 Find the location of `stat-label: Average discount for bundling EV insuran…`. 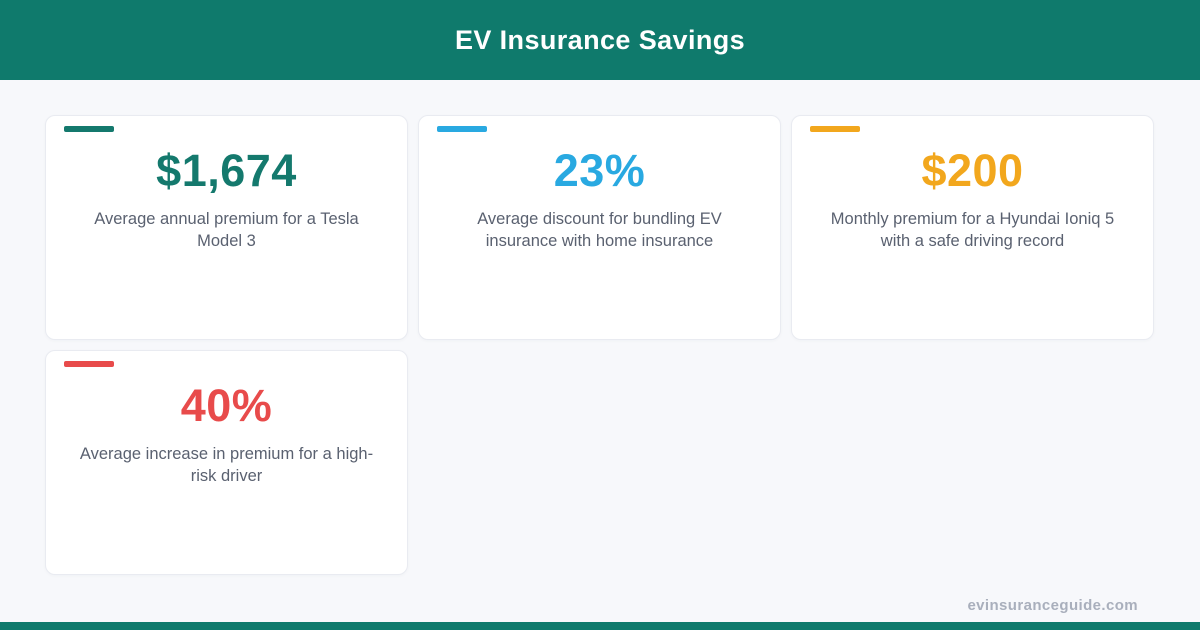

stat-label: Average discount for bundling EV insuran… is located at coordinates (599, 229).